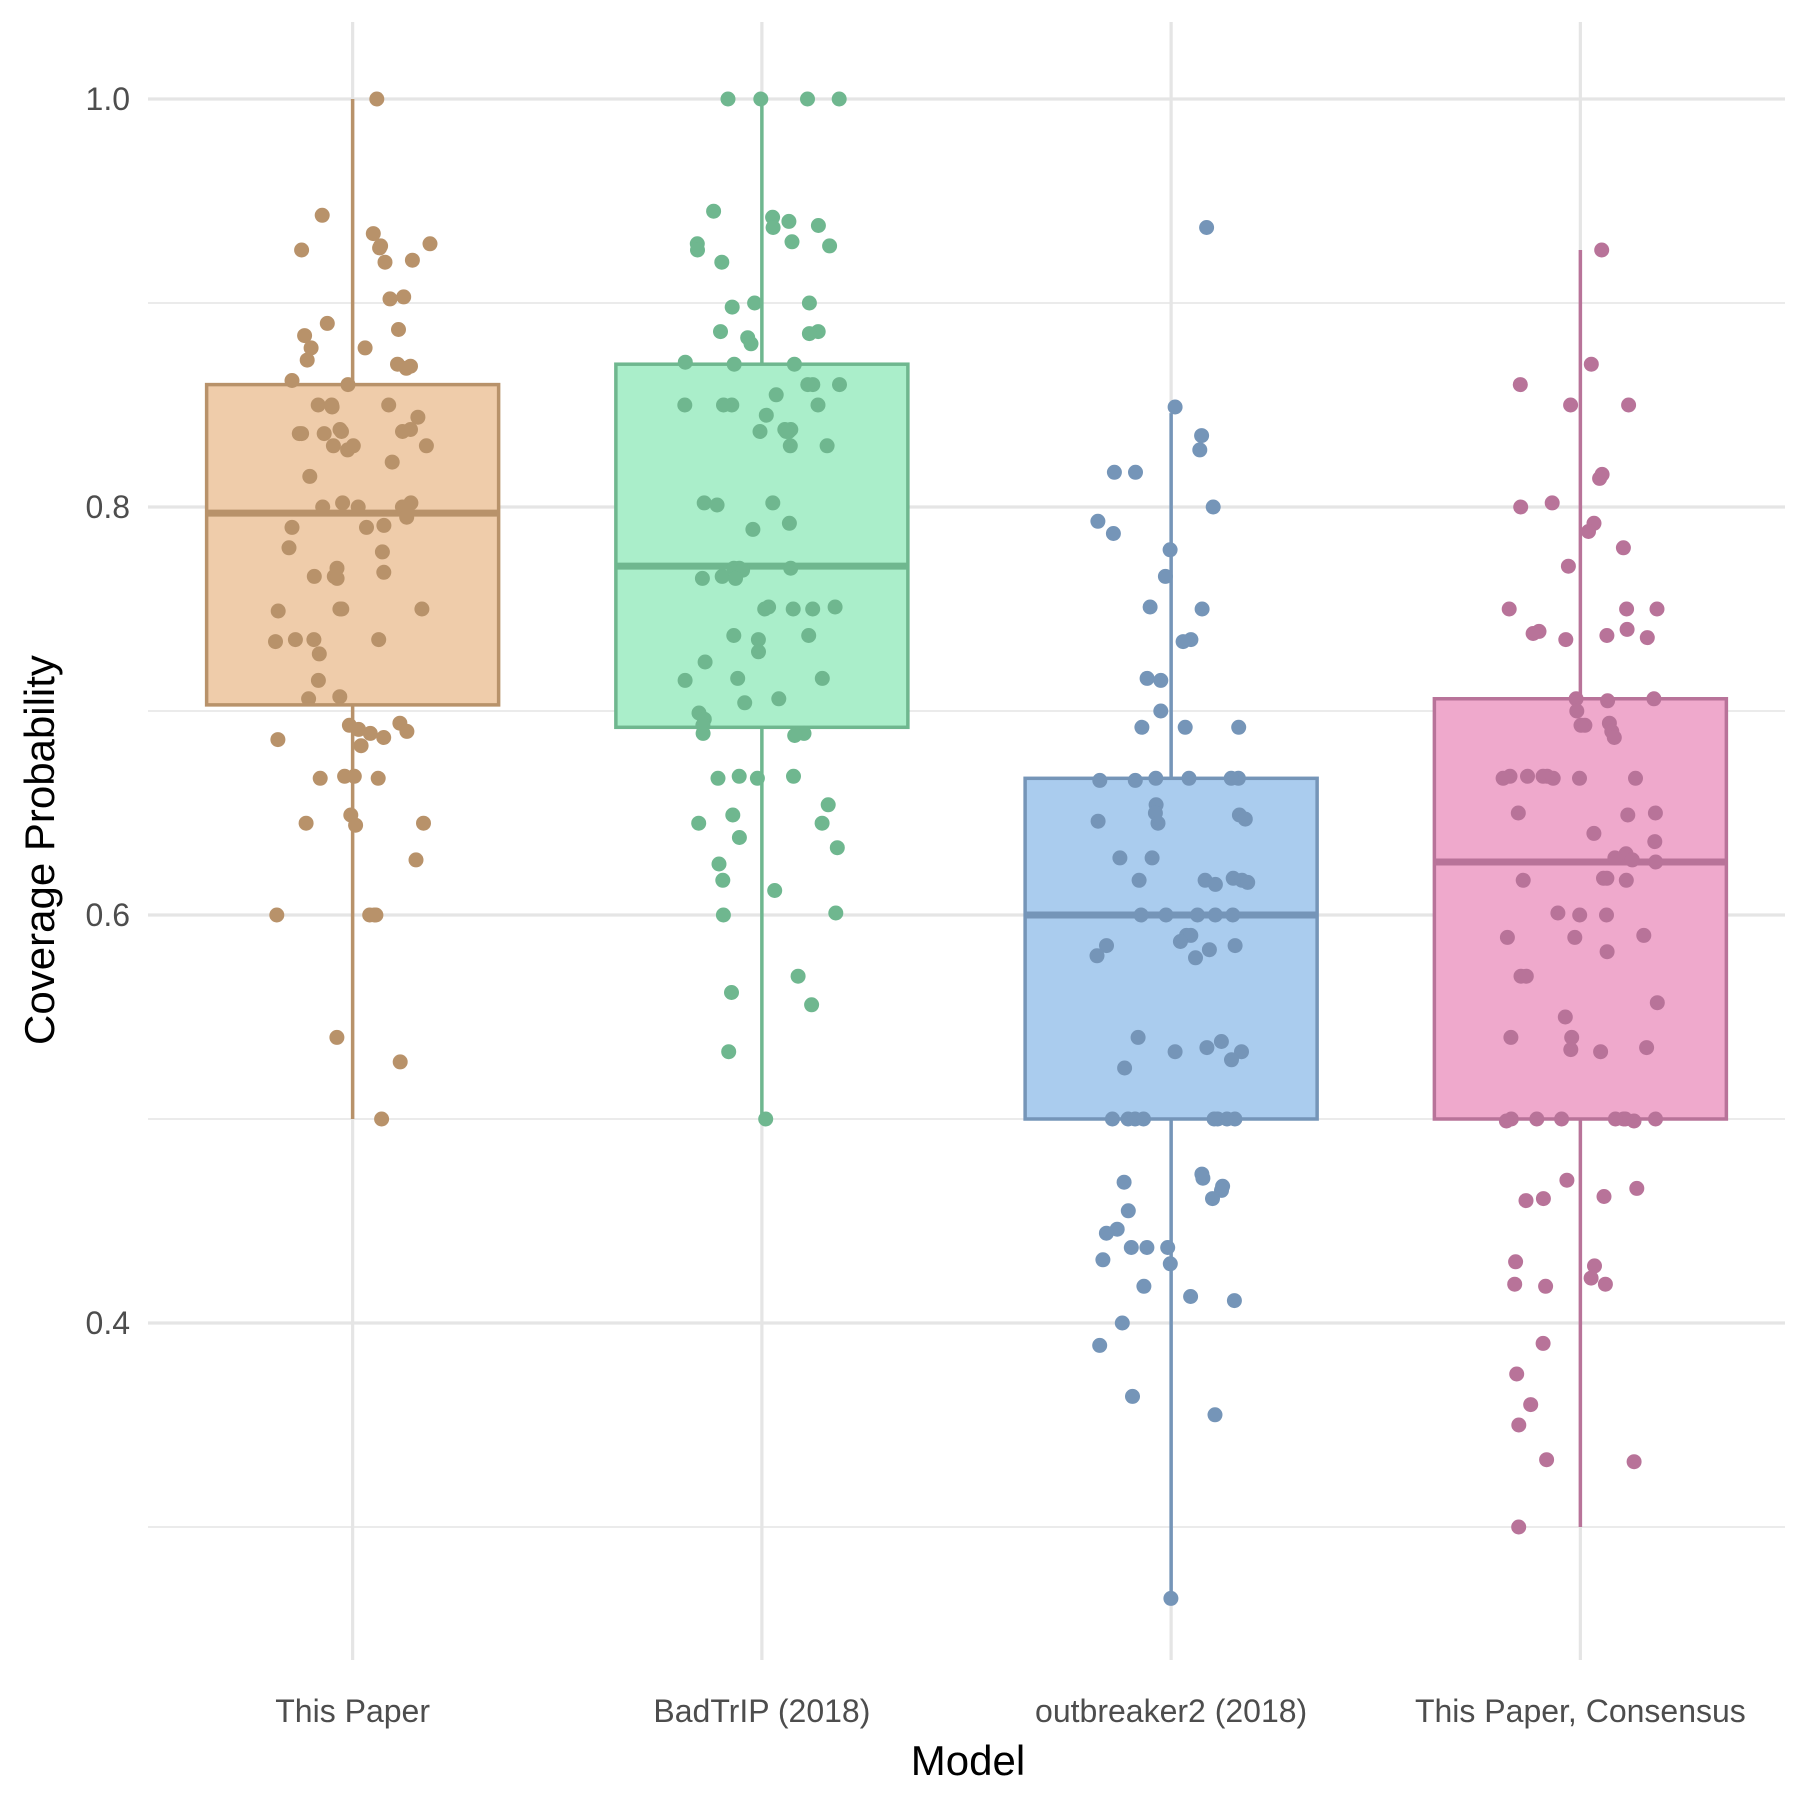 The height and width of the screenshot is (1800, 1800). What do you see at coordinates (968, 1760) in the screenshot?
I see `x-axis-title: Model` at bounding box center [968, 1760].